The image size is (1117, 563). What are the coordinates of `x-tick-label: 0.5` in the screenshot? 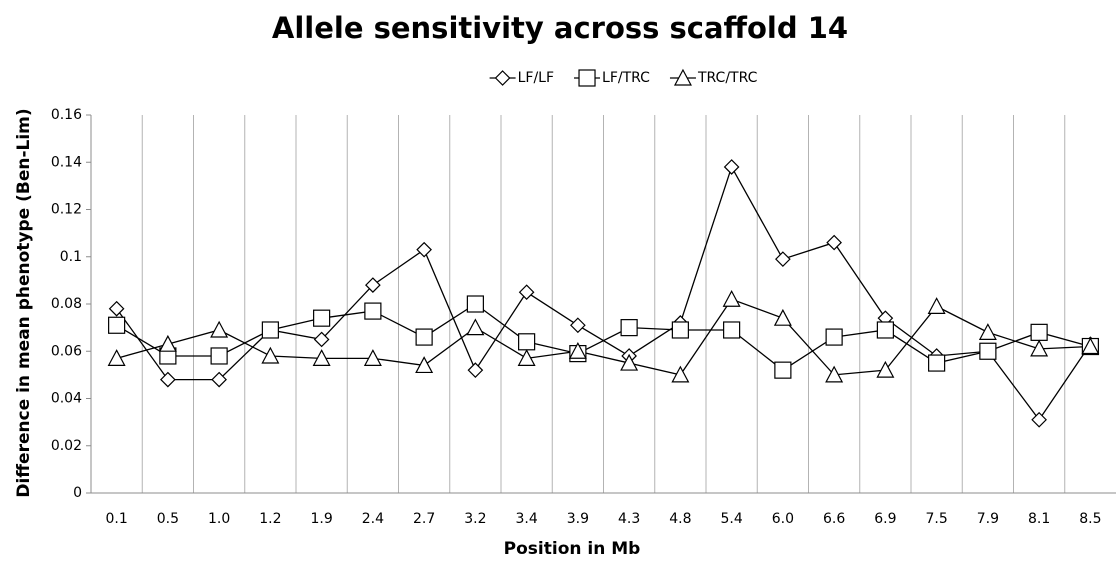 It's located at (168, 519).